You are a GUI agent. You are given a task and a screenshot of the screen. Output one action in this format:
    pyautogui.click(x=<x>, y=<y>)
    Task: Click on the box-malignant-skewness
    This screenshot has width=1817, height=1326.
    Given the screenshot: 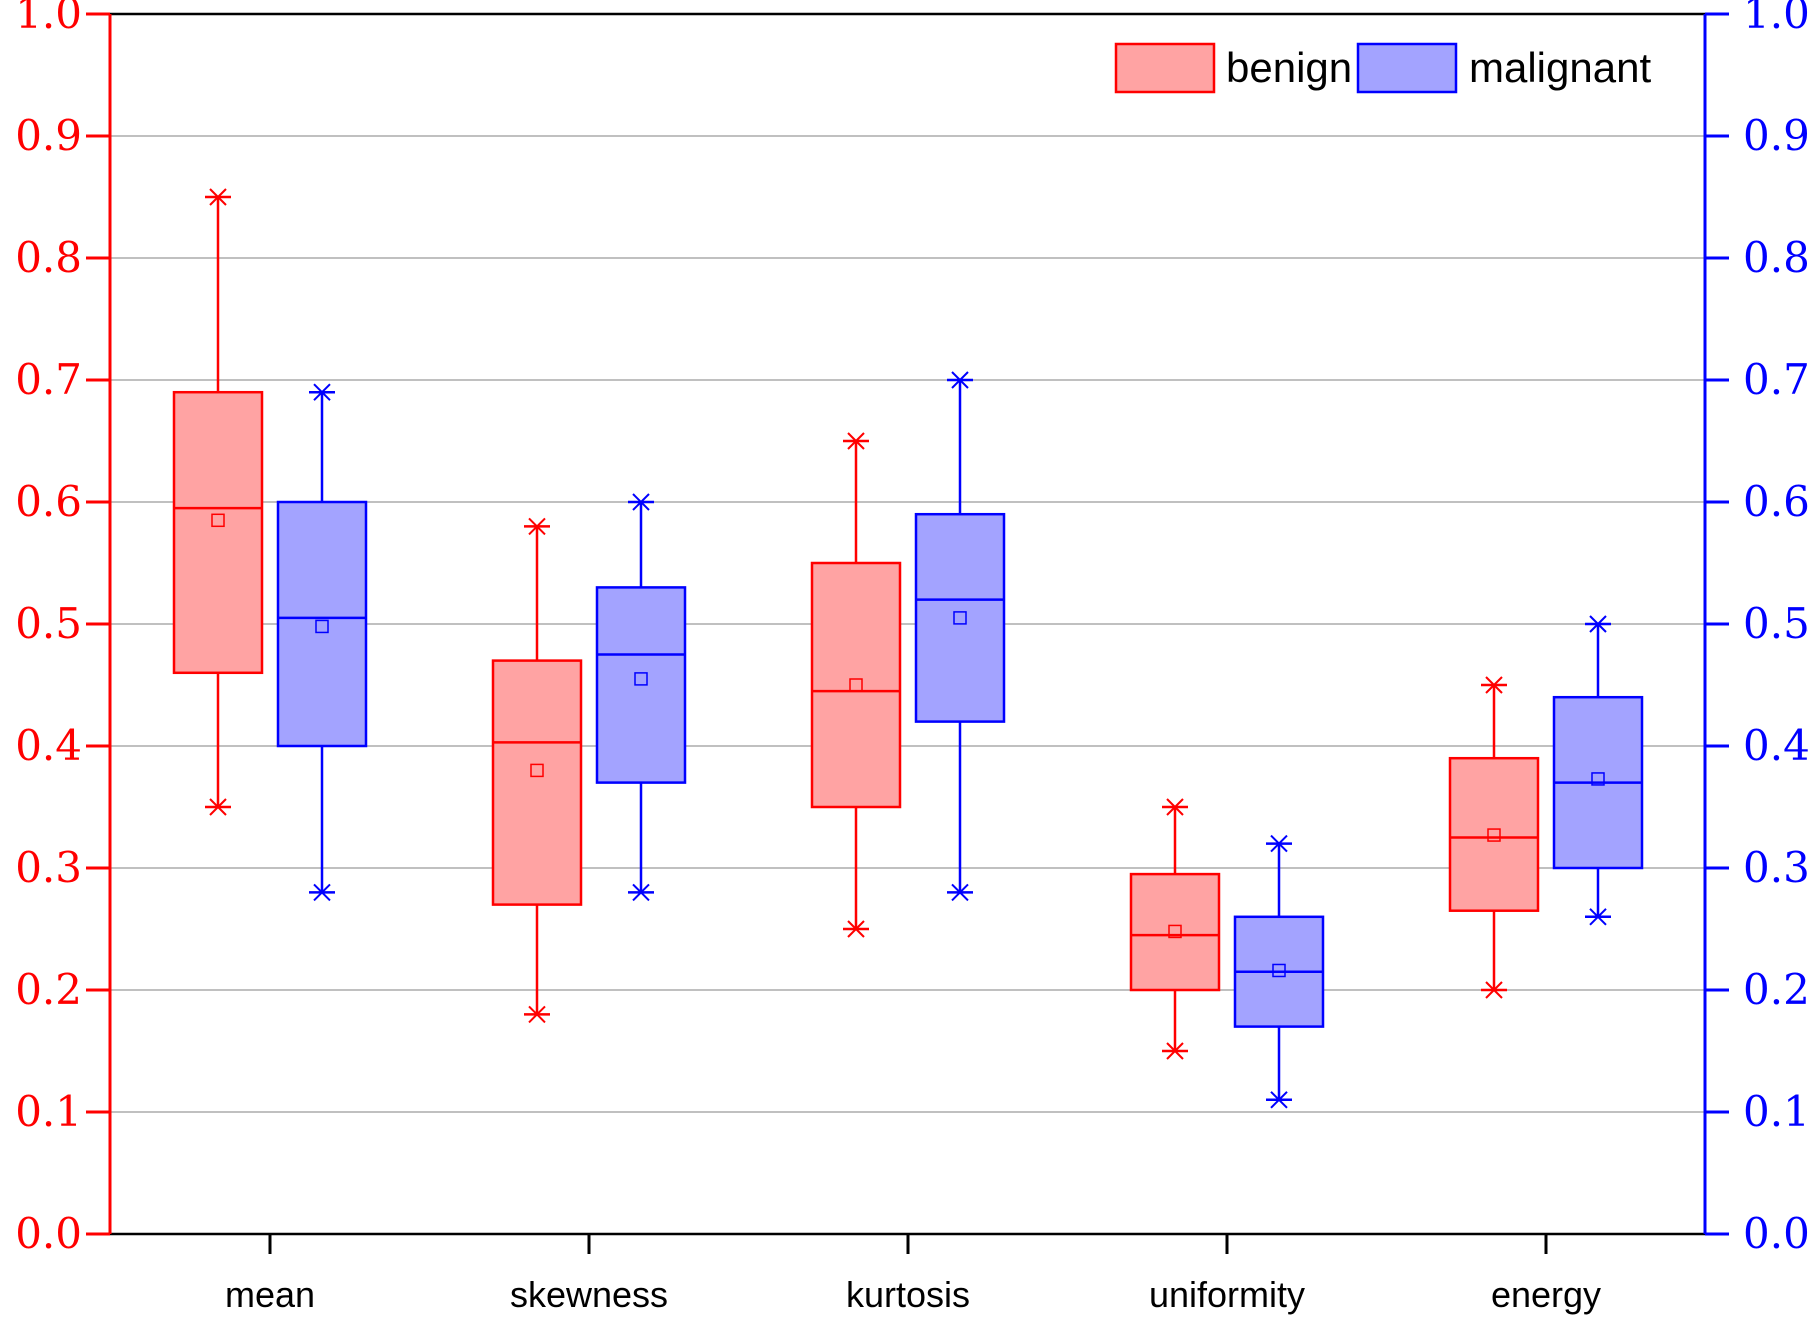 What is the action you would take?
    pyautogui.click(x=641, y=697)
    